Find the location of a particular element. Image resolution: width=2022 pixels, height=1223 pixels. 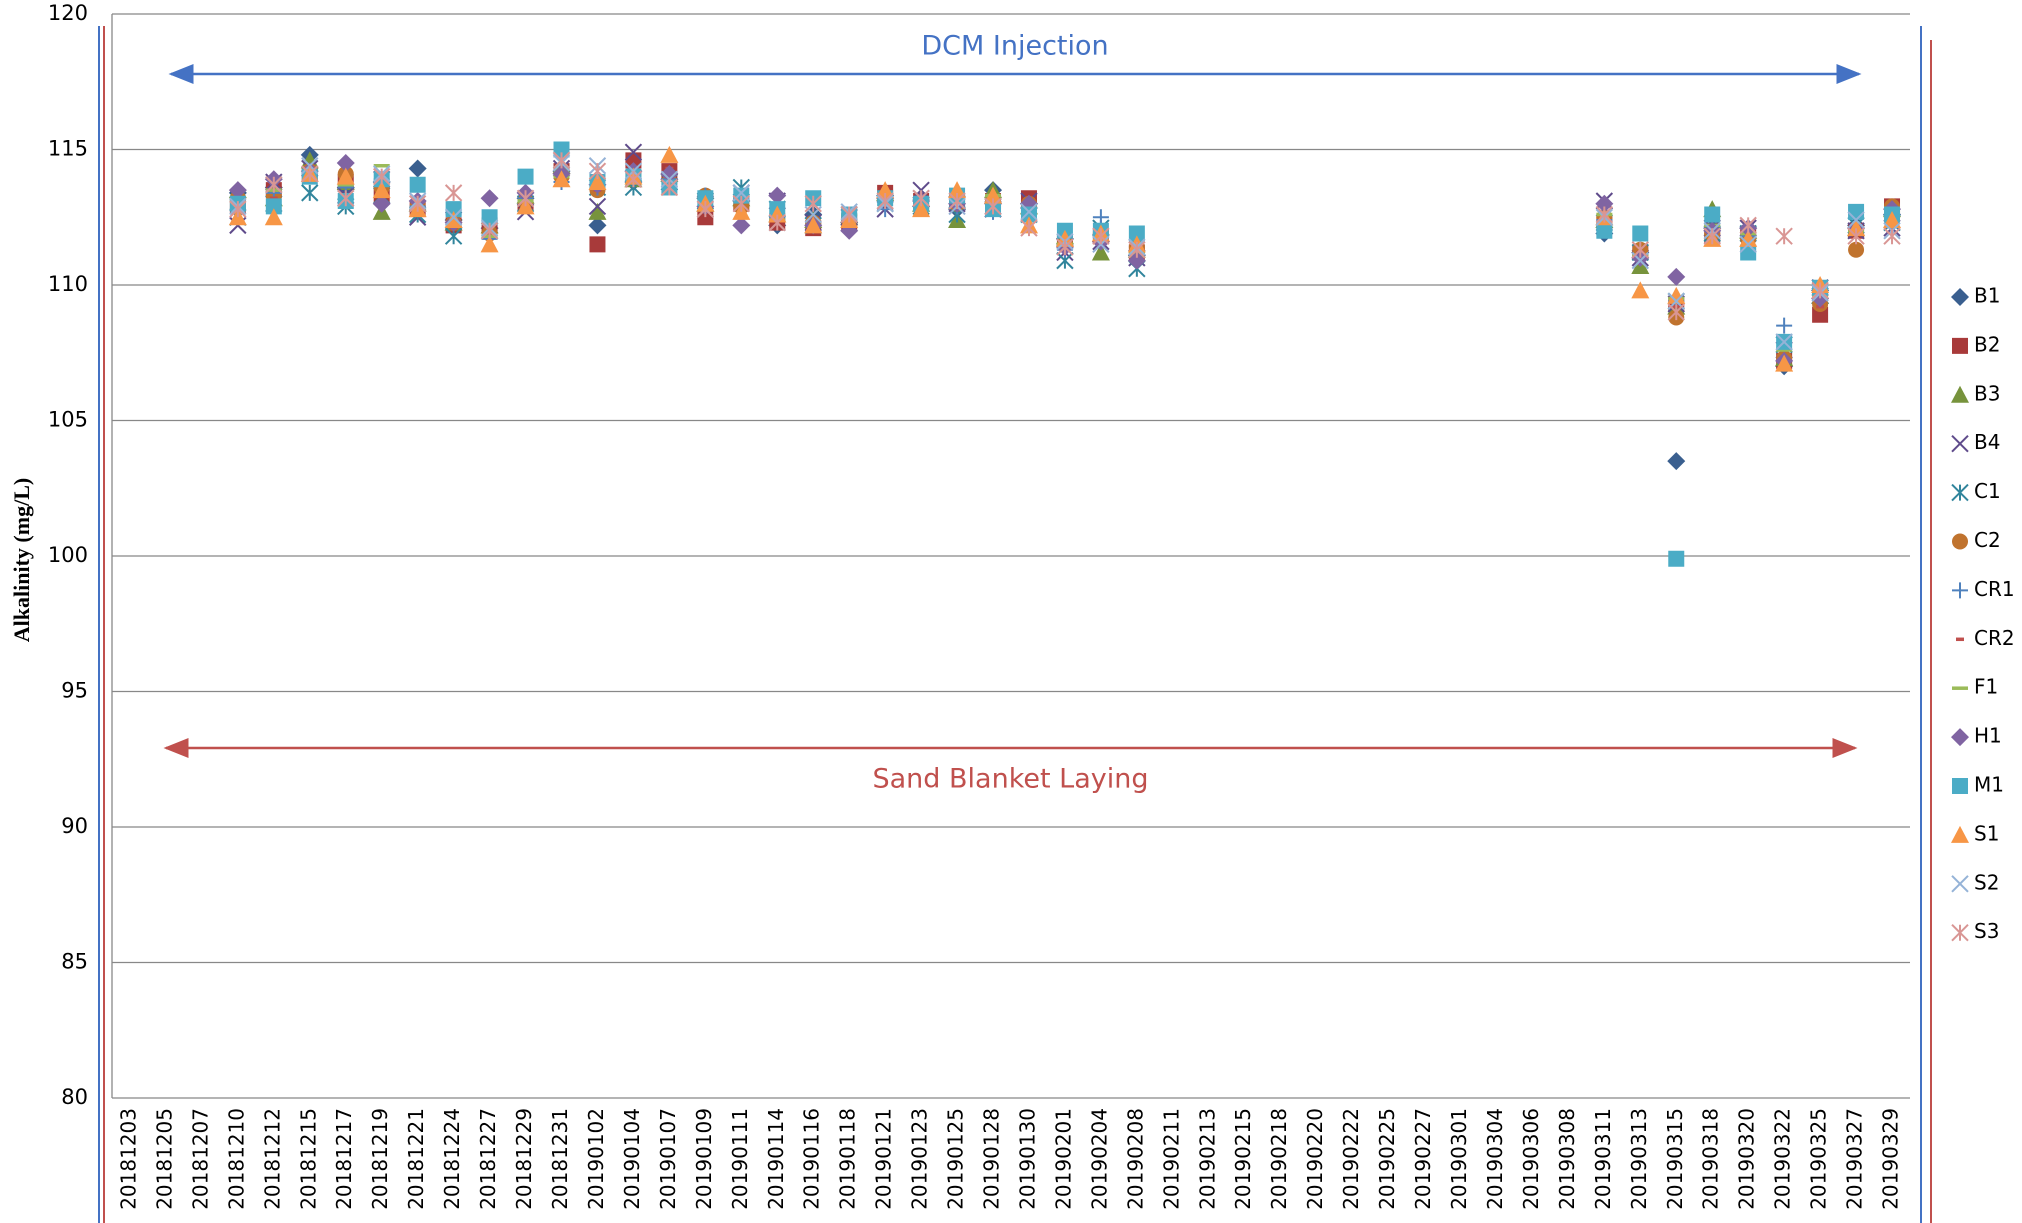

y-tick-label: 85 is located at coordinates (74, 962).